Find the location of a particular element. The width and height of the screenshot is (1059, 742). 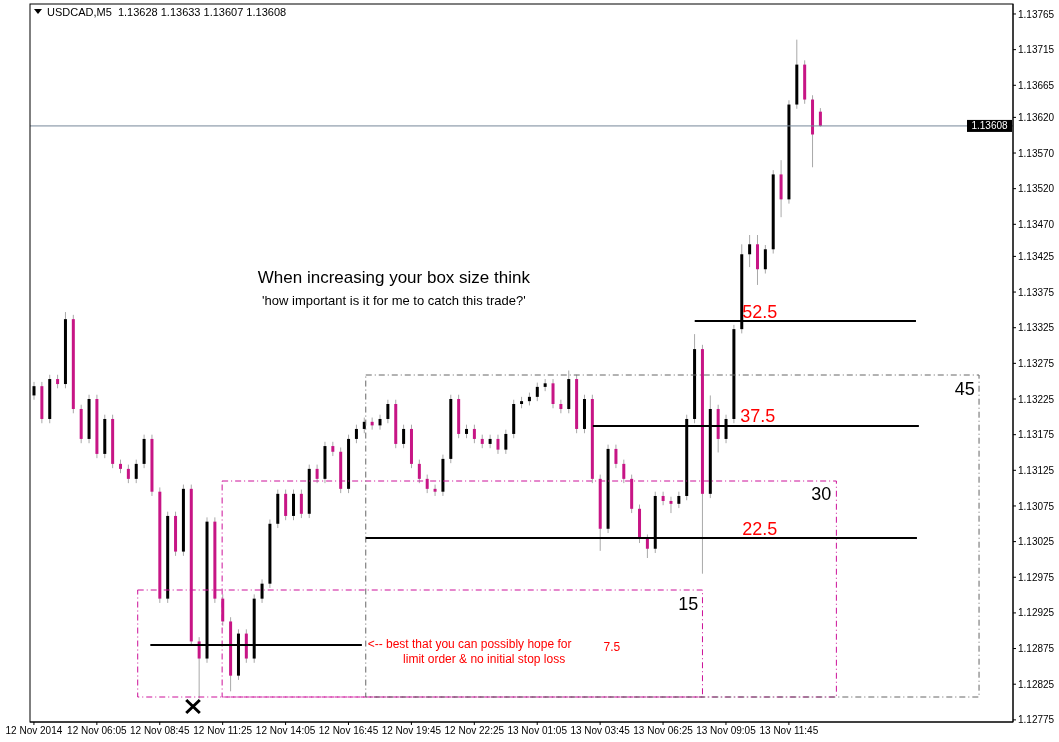

annotation: 30 is located at coordinates (821, 494).